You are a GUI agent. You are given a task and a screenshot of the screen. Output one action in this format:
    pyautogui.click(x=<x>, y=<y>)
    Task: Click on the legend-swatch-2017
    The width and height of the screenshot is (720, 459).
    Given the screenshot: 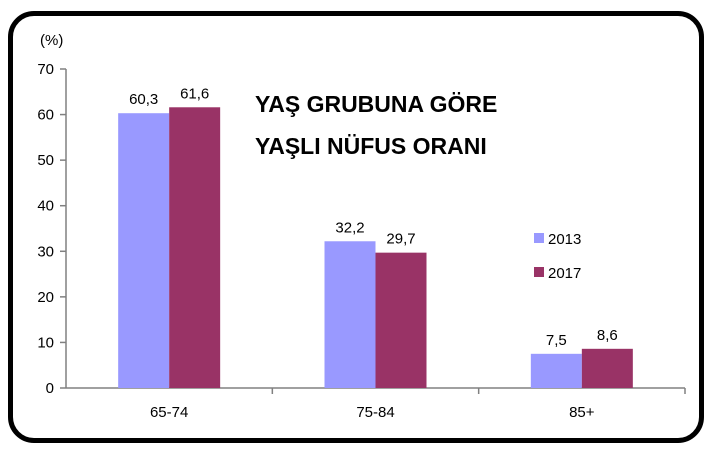 What is the action you would take?
    pyautogui.click(x=539, y=272)
    